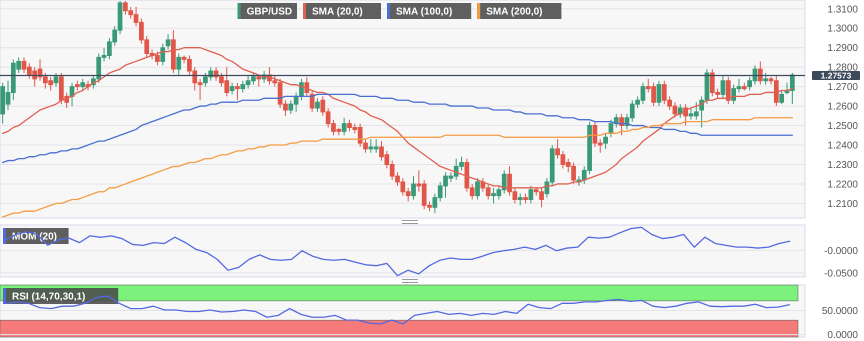  I want to click on legend-label: SMA (200,0), so click(514, 12).